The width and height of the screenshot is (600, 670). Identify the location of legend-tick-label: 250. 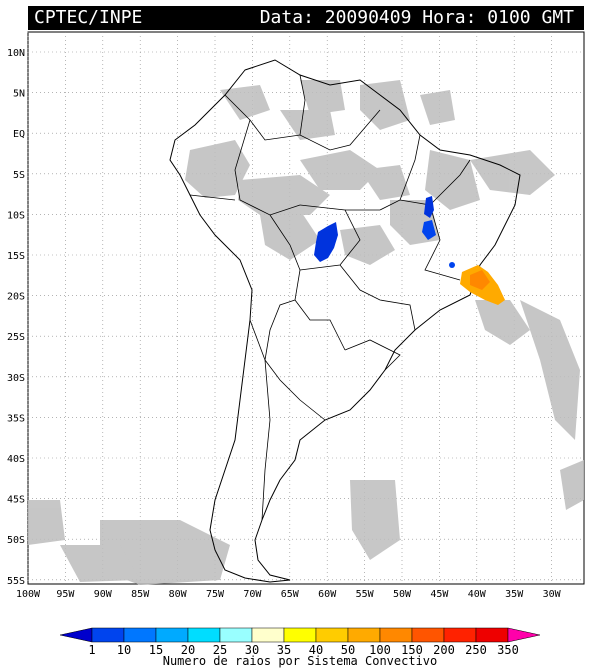
(476, 650).